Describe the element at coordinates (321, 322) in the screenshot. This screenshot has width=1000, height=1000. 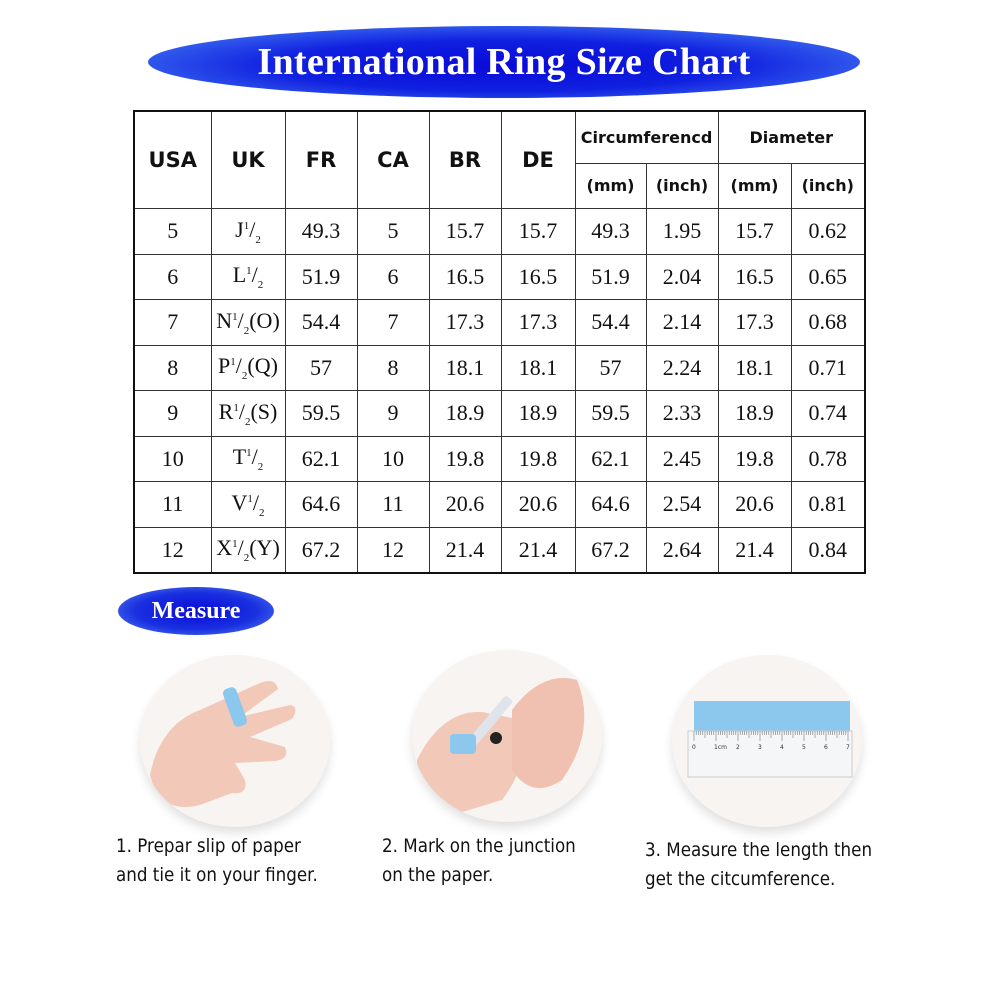
I see `cell-fr: 54.4` at that location.